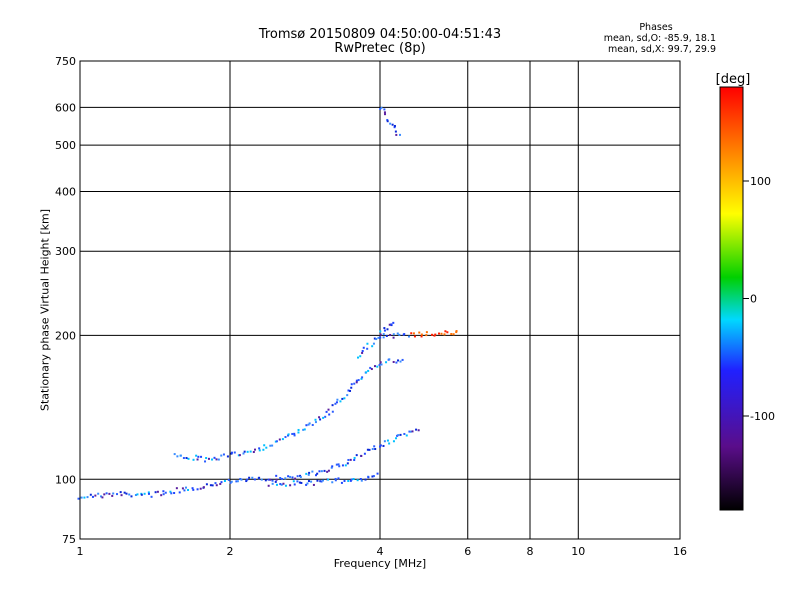  I want to click on y-tick-label: 100, so click(65, 479).